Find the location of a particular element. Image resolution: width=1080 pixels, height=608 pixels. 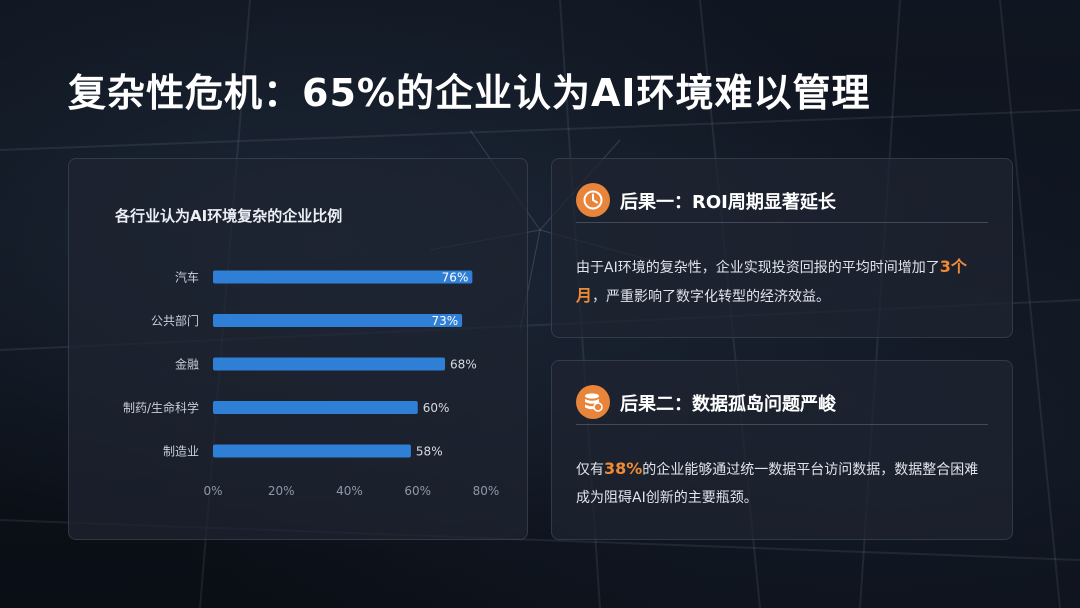

category-label: 金融 is located at coordinates (187, 364).